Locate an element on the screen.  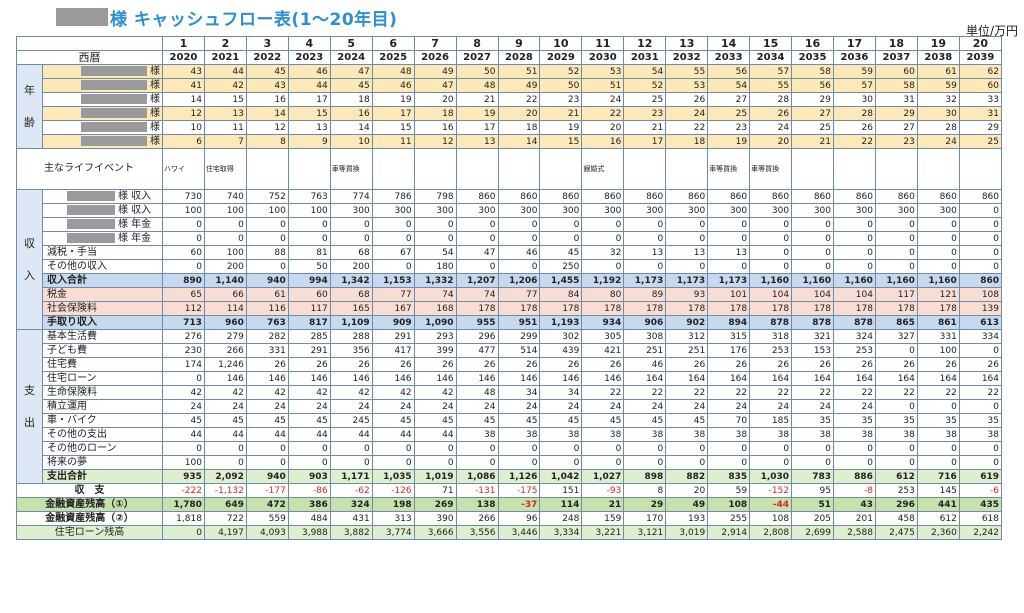
row-label: その他の支出 is located at coordinates (102, 434).